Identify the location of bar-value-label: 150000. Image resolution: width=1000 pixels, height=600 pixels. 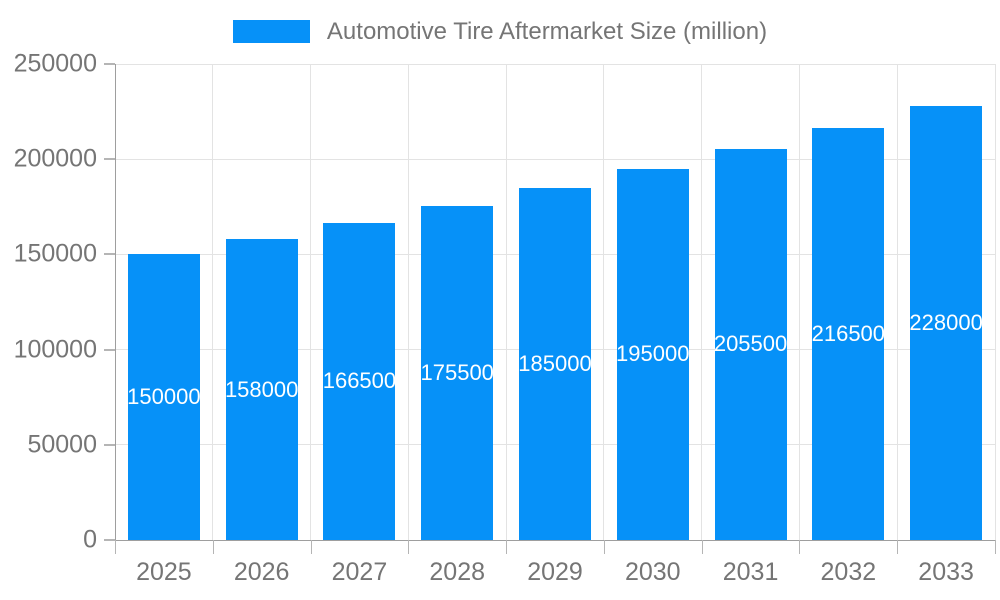
(164, 397).